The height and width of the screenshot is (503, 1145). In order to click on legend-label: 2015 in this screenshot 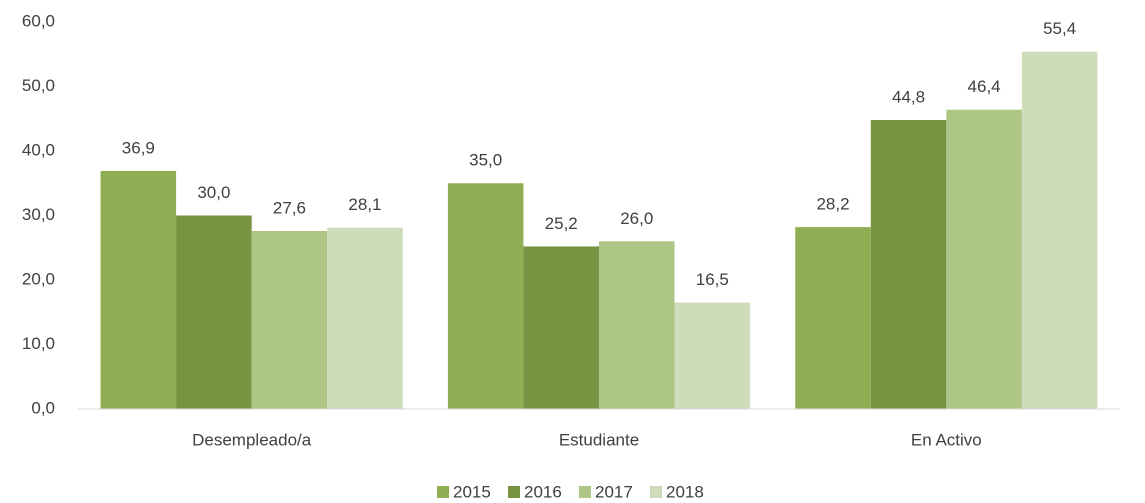, I will do `click(472, 491)`.